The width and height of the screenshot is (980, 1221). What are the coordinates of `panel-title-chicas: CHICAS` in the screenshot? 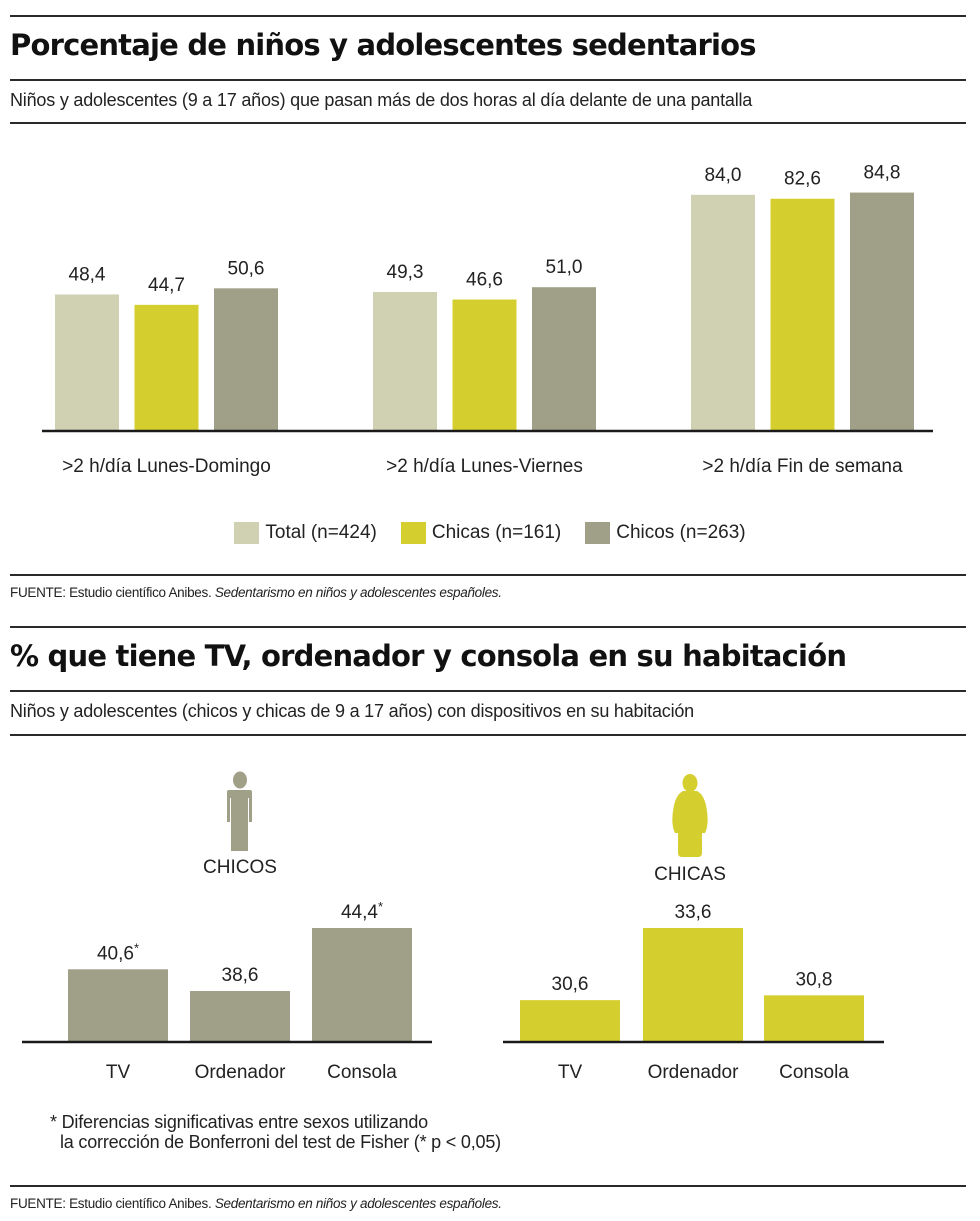 It's located at (690, 874).